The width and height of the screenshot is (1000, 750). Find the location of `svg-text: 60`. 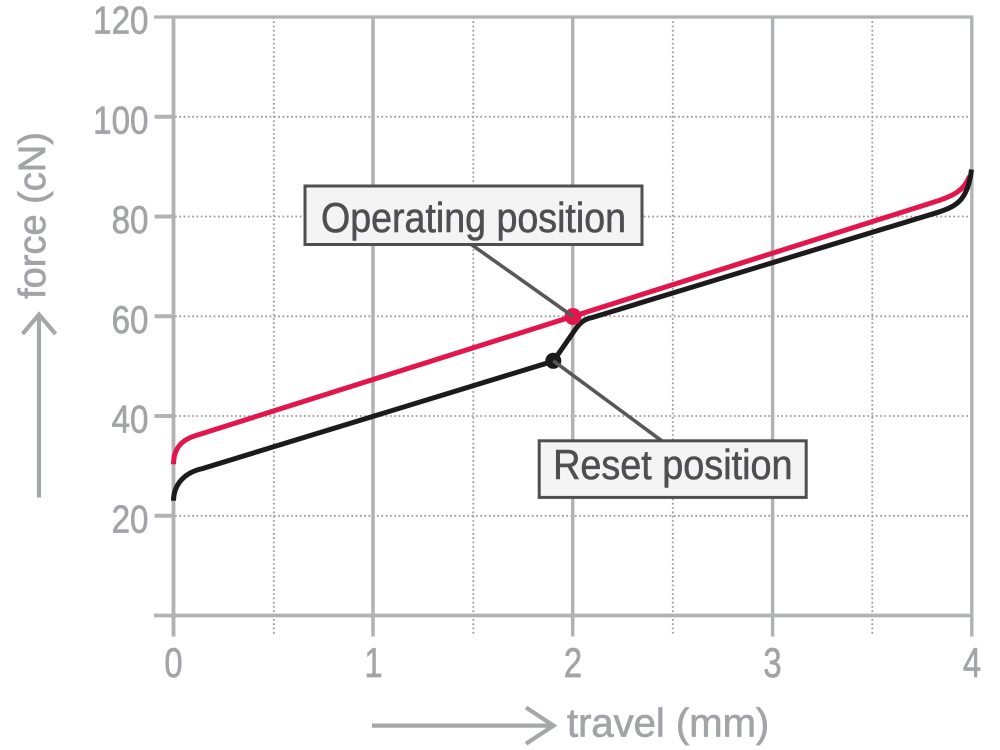

svg-text: 60 is located at coordinates (130, 319).